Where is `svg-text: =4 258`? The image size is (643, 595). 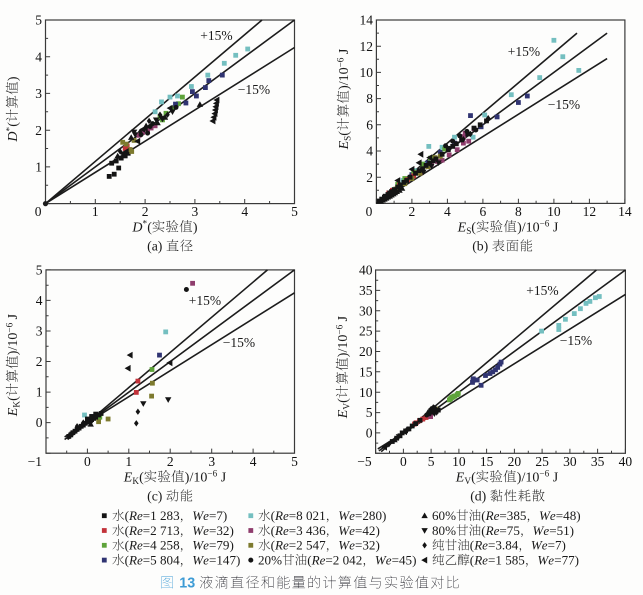 svg-text: =4 258 is located at coordinates (161, 545).